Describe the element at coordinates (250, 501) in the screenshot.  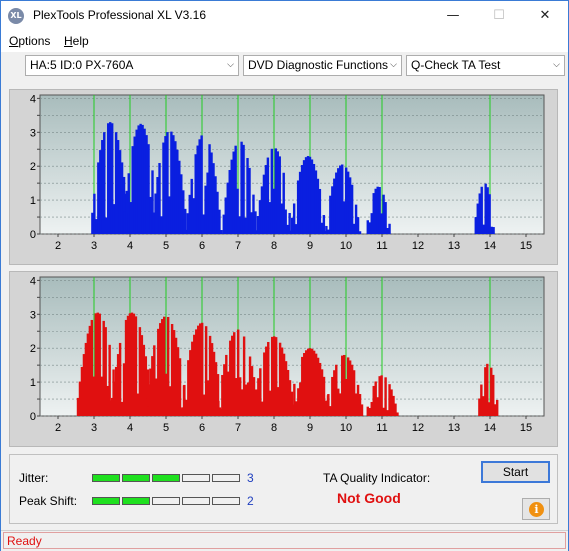
I see `peak-shift-value: 2` at that location.